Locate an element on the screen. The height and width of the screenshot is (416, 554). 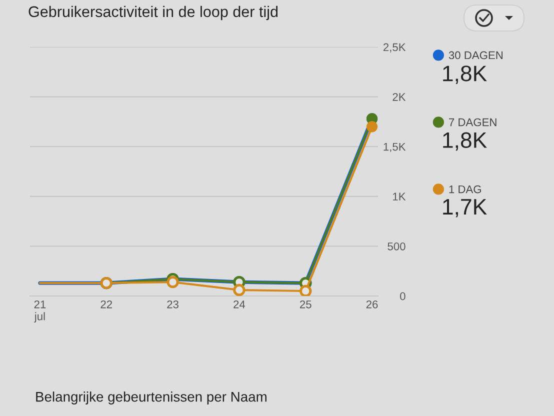
x-tick-label: 25 is located at coordinates (306, 304).